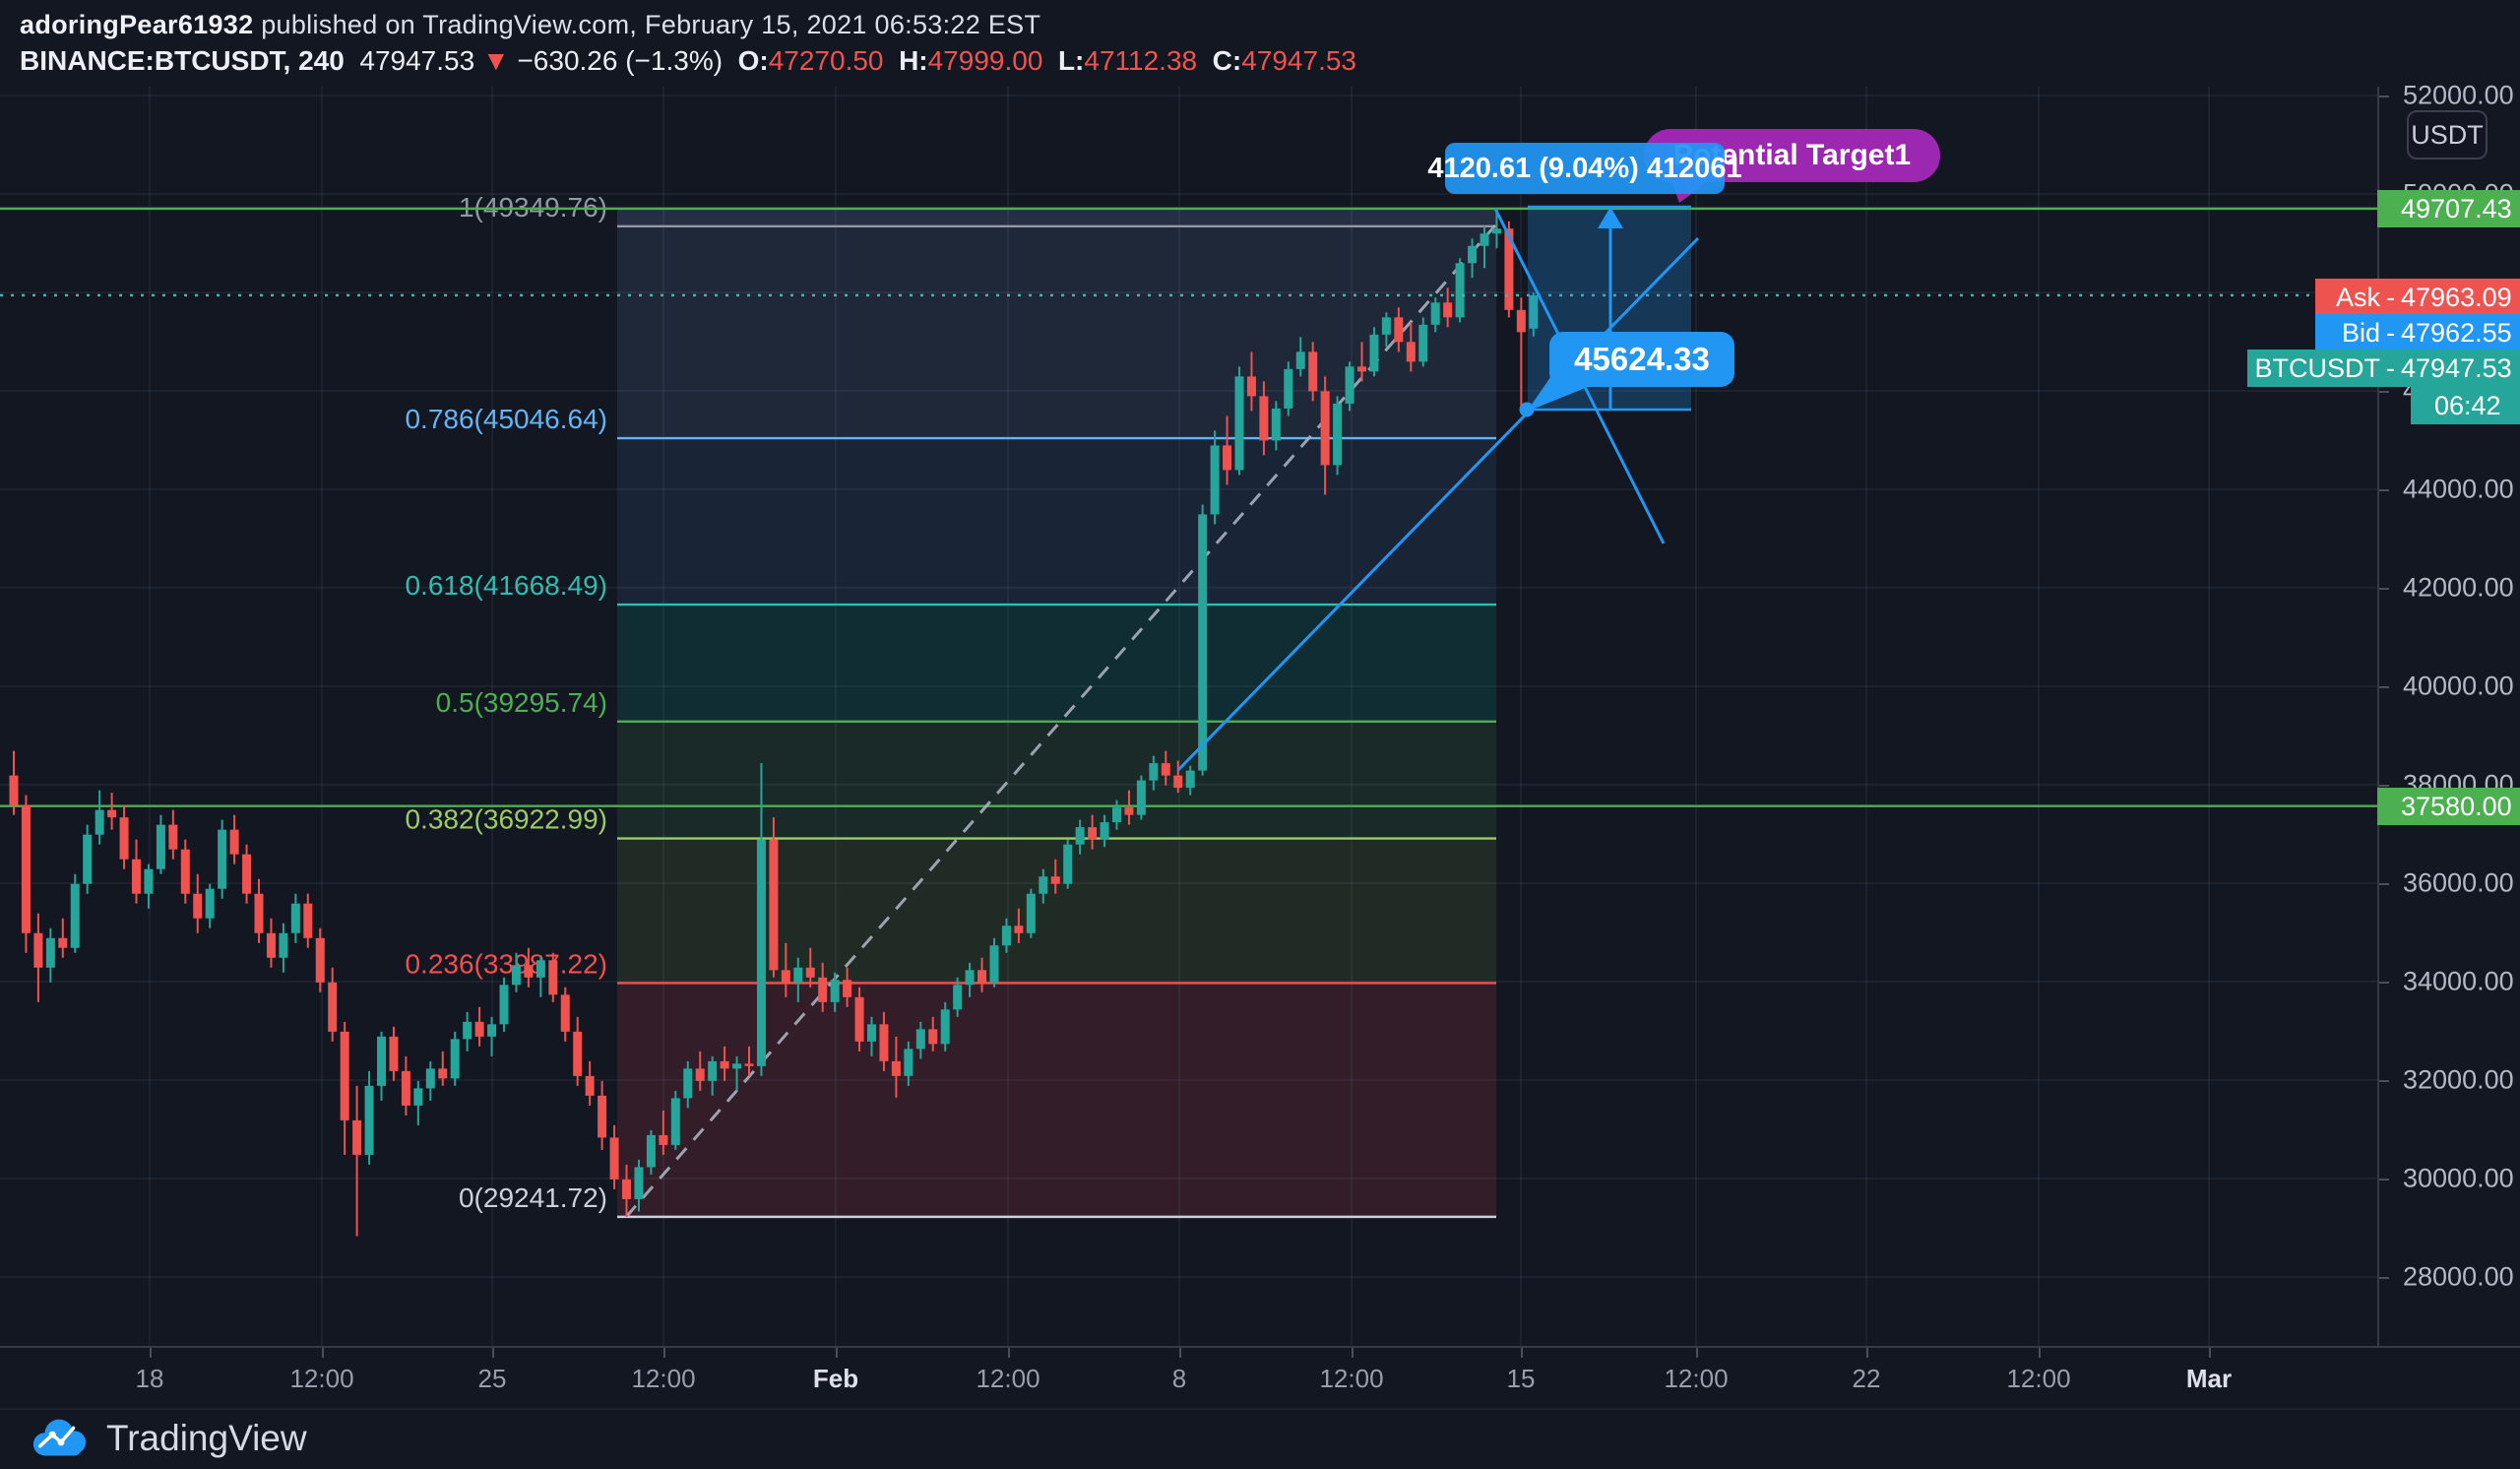 This screenshot has height=1469, width=2520. Describe the element at coordinates (492, 1378) in the screenshot. I see `time-tick-label: 25` at that location.